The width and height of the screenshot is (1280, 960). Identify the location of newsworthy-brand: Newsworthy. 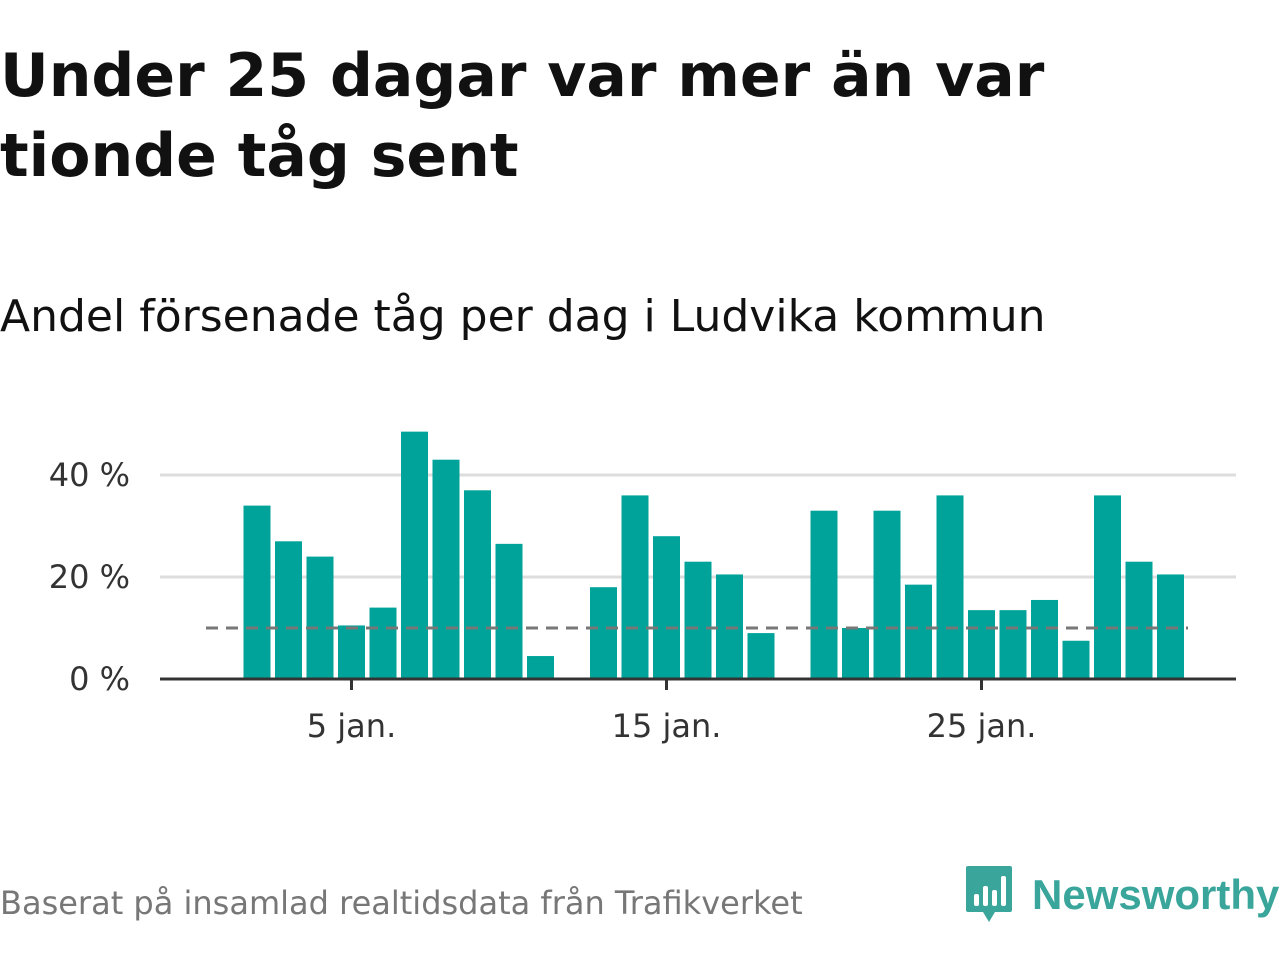
(1121, 895).